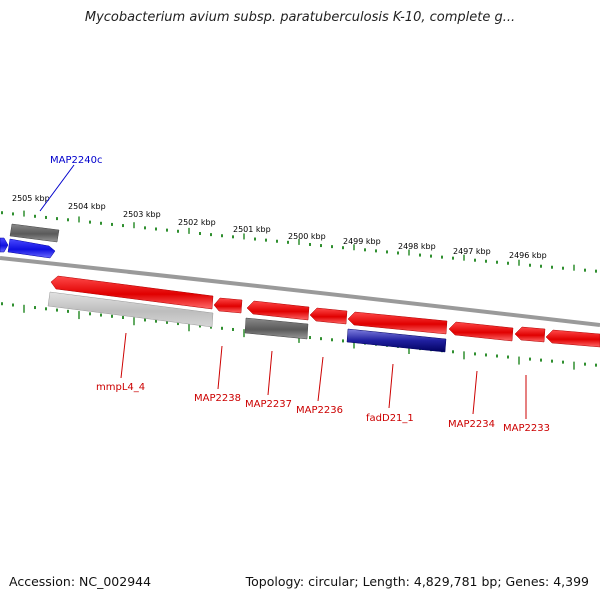  Describe the element at coordinates (76, 160) in the screenshot. I see `gene-label-map2240c: MAP2240c` at that location.